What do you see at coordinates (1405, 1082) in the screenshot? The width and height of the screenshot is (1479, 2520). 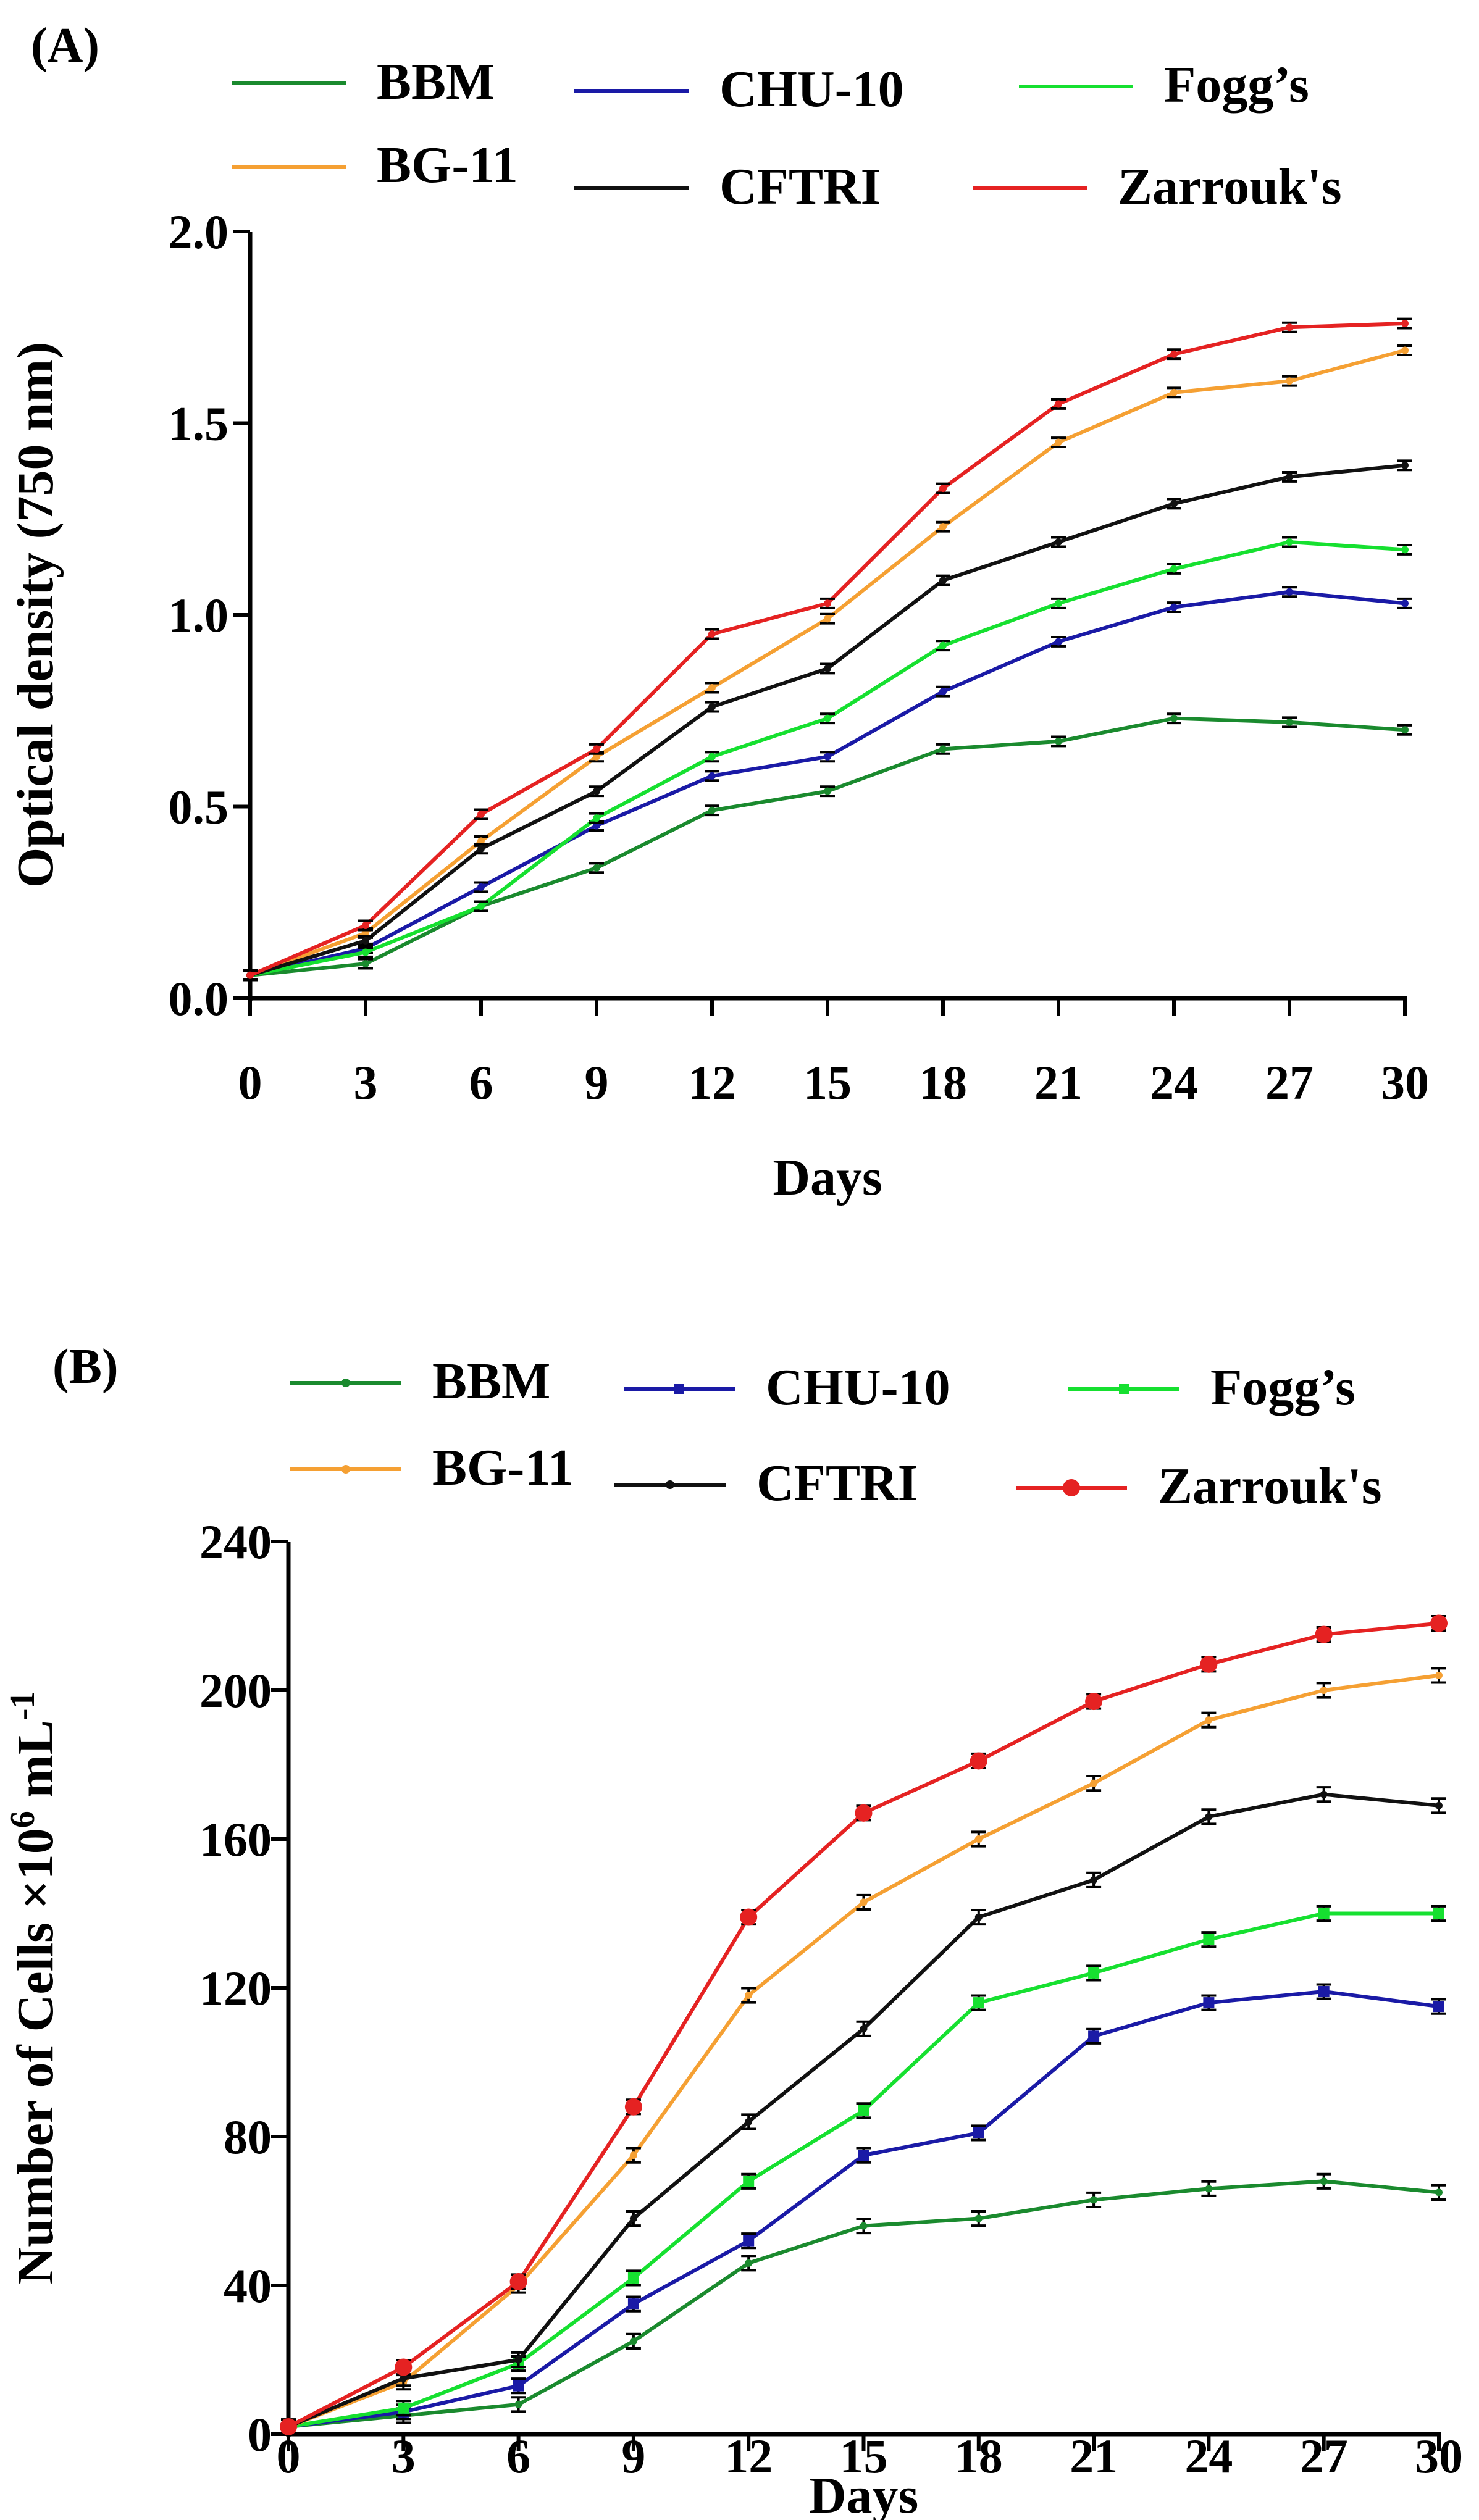 I see `x-tick-label: 30` at bounding box center [1405, 1082].